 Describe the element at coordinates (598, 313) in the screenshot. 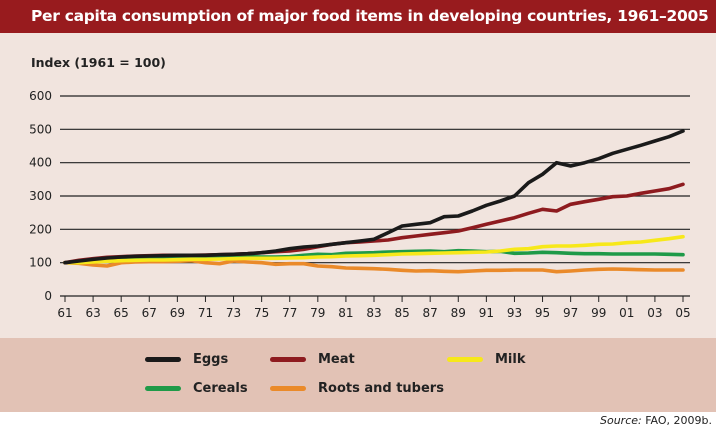

I see `x-tick-label: 99` at that location.